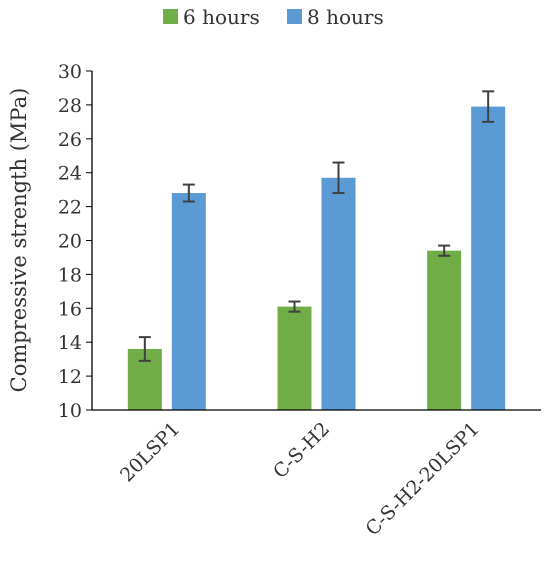  What do you see at coordinates (144, 349) in the screenshot?
I see `error-bar-20LSP1-6-hours` at bounding box center [144, 349].